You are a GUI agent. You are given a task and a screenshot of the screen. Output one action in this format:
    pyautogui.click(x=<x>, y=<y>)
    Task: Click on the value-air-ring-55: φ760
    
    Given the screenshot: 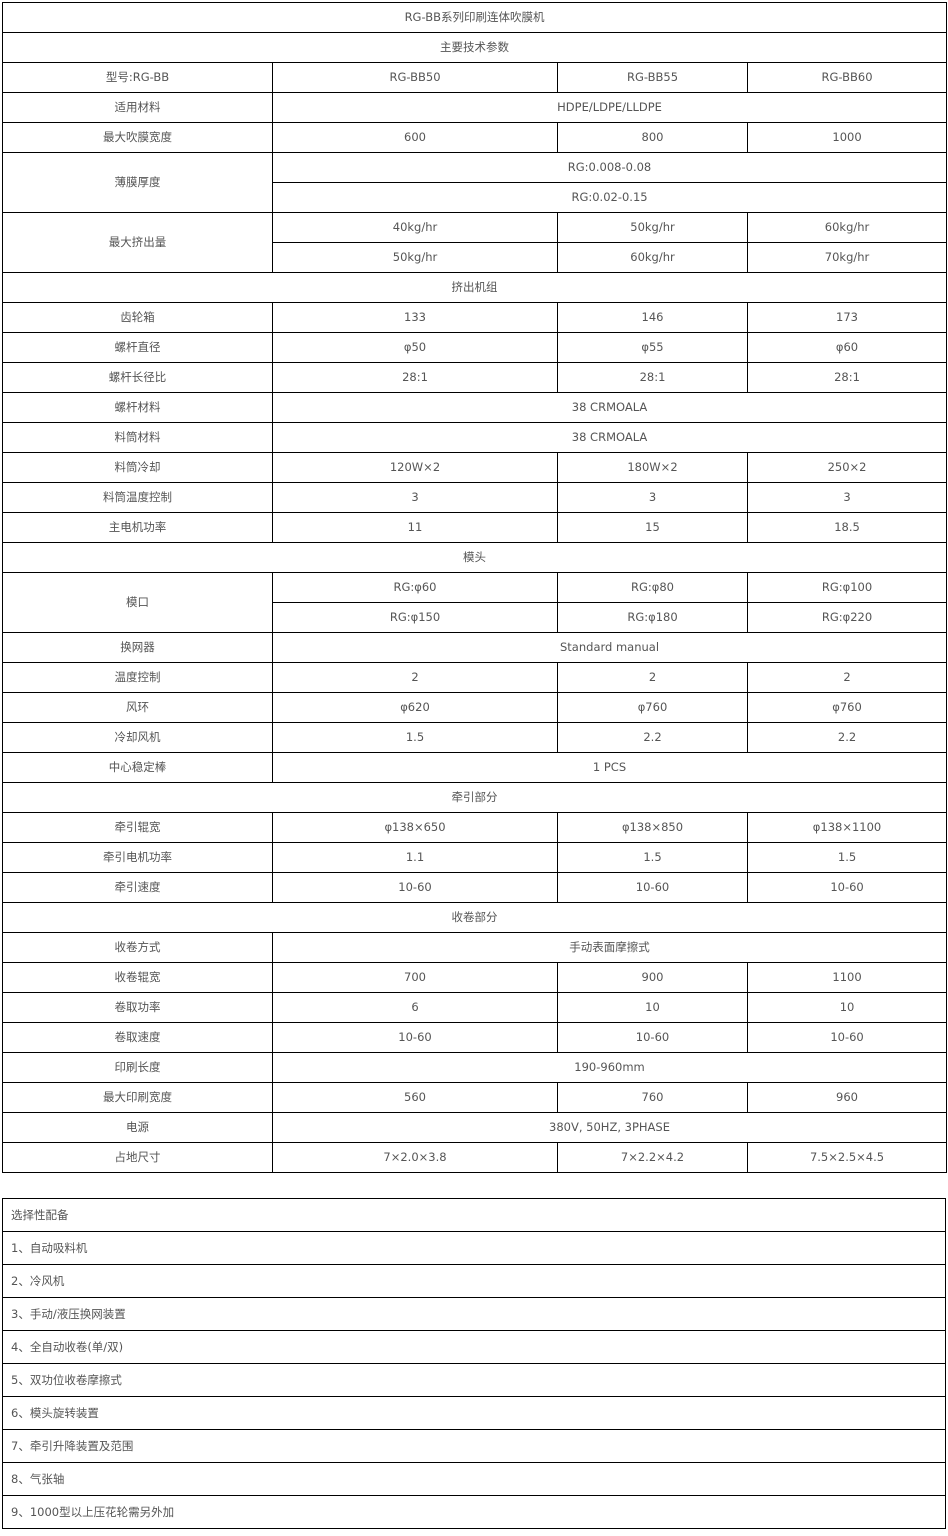 What is the action you would take?
    pyautogui.click(x=652, y=707)
    